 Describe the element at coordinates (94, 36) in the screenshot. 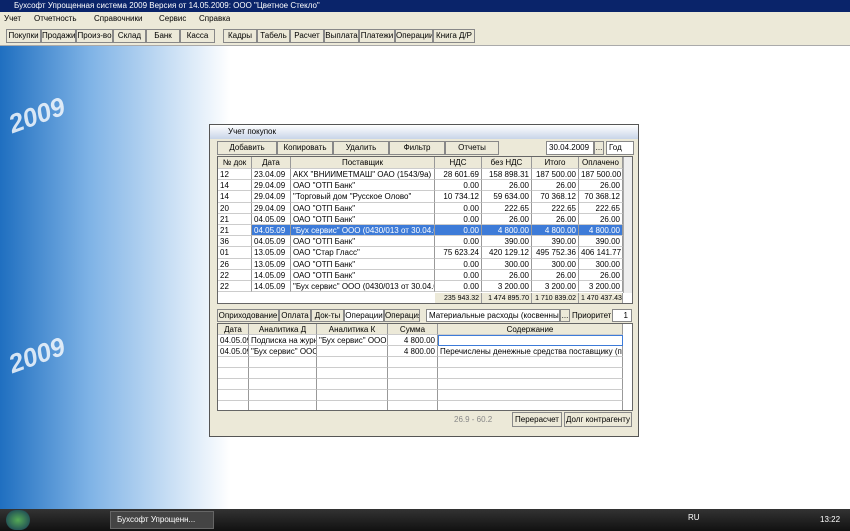

I see `toolbar-button: Произ-во` at that location.